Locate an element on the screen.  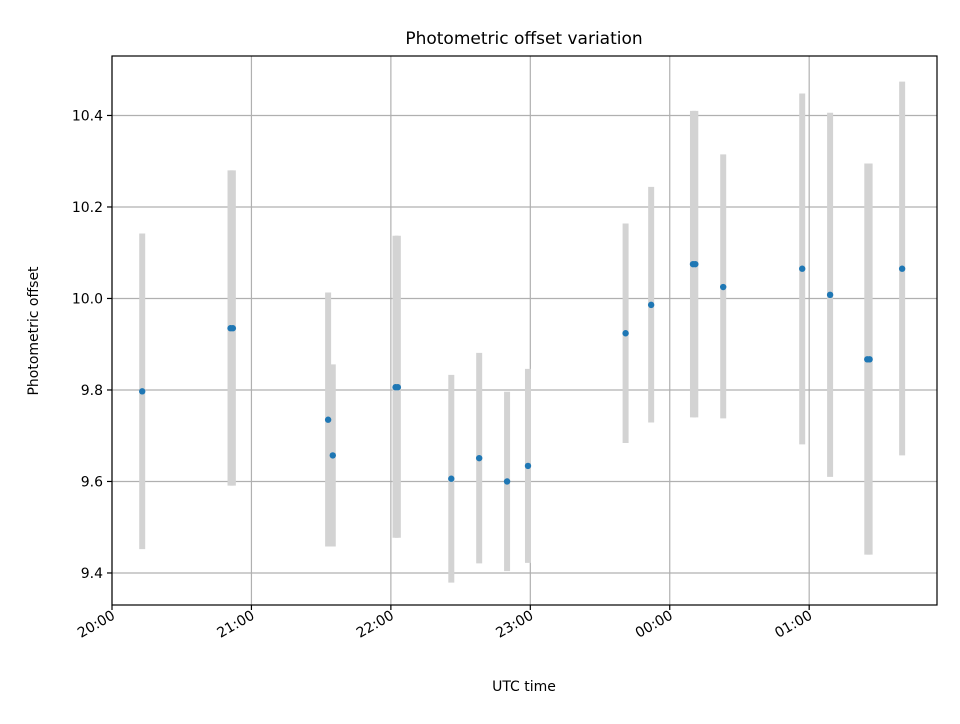
y-tick-label: 10.2 is located at coordinates (87, 208).